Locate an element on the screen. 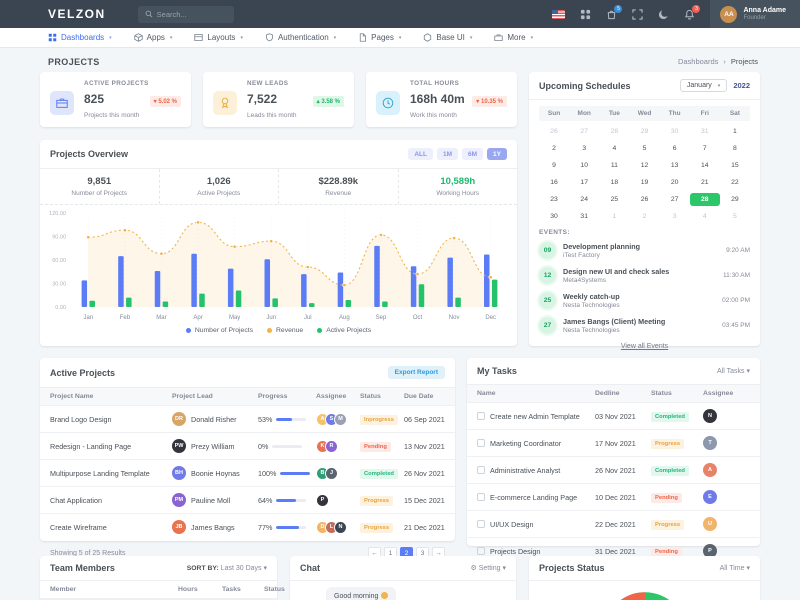 This screenshot has height=600, width=800. filter-button-6m: 6M is located at coordinates (473, 154).